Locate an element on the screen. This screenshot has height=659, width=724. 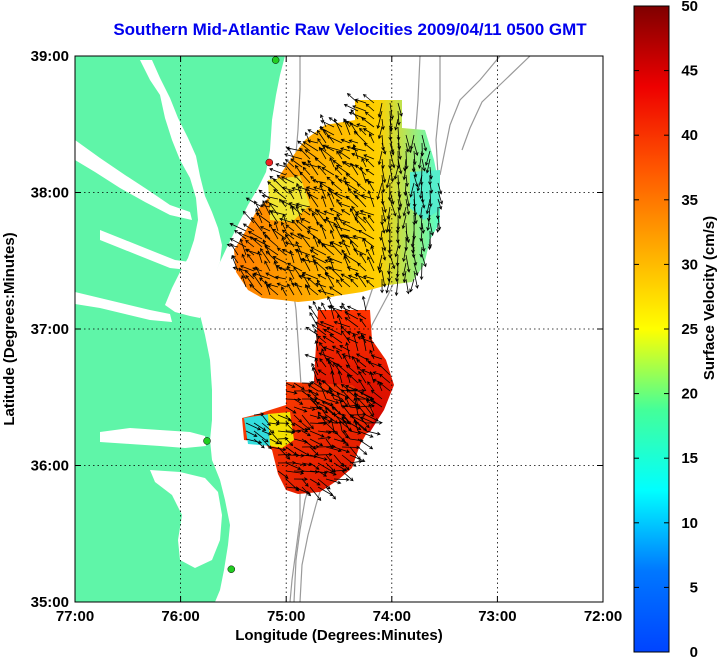
y-tick-label: 35:00 is located at coordinates (50, 602).